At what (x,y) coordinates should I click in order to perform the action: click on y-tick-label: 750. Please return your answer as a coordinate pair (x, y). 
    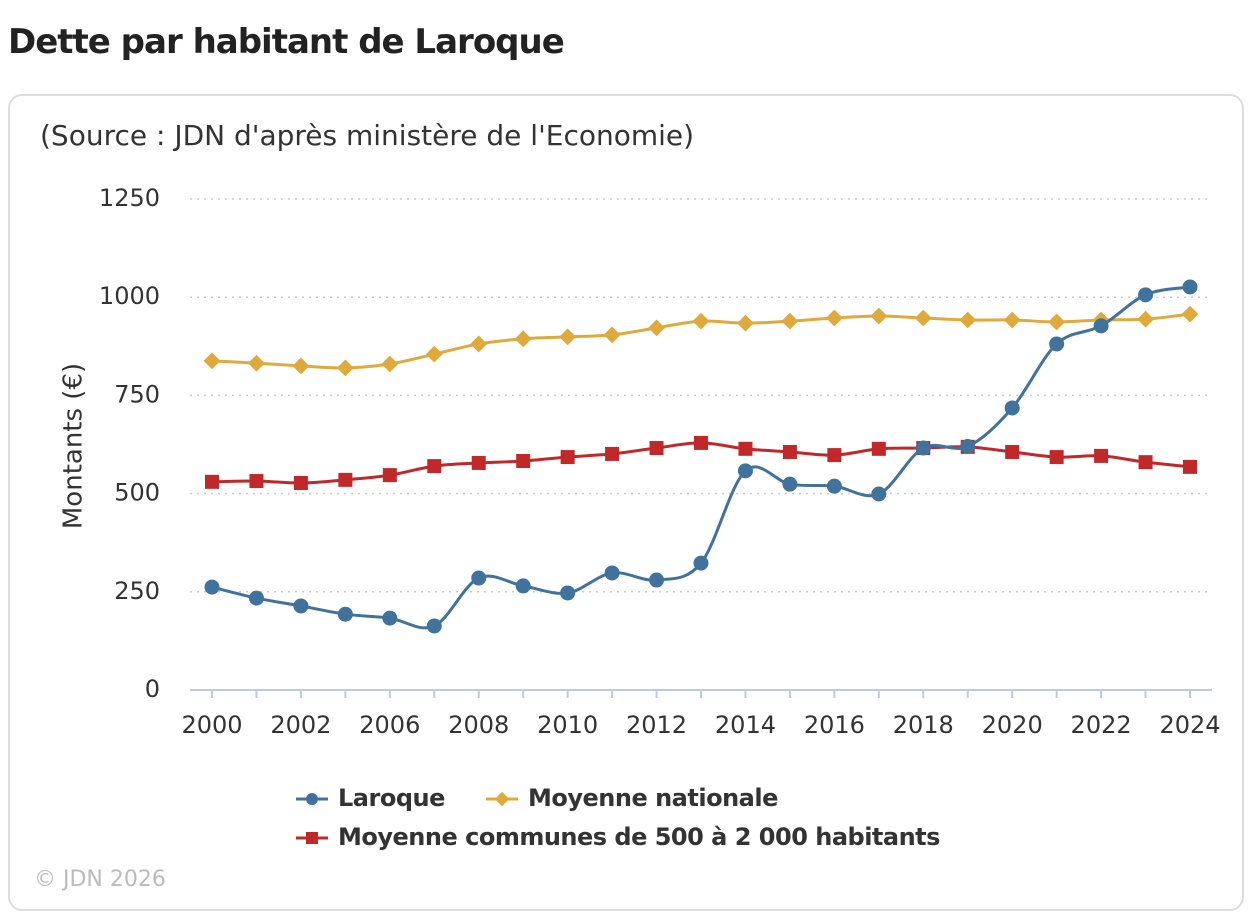
    Looking at the image, I should click on (137, 394).